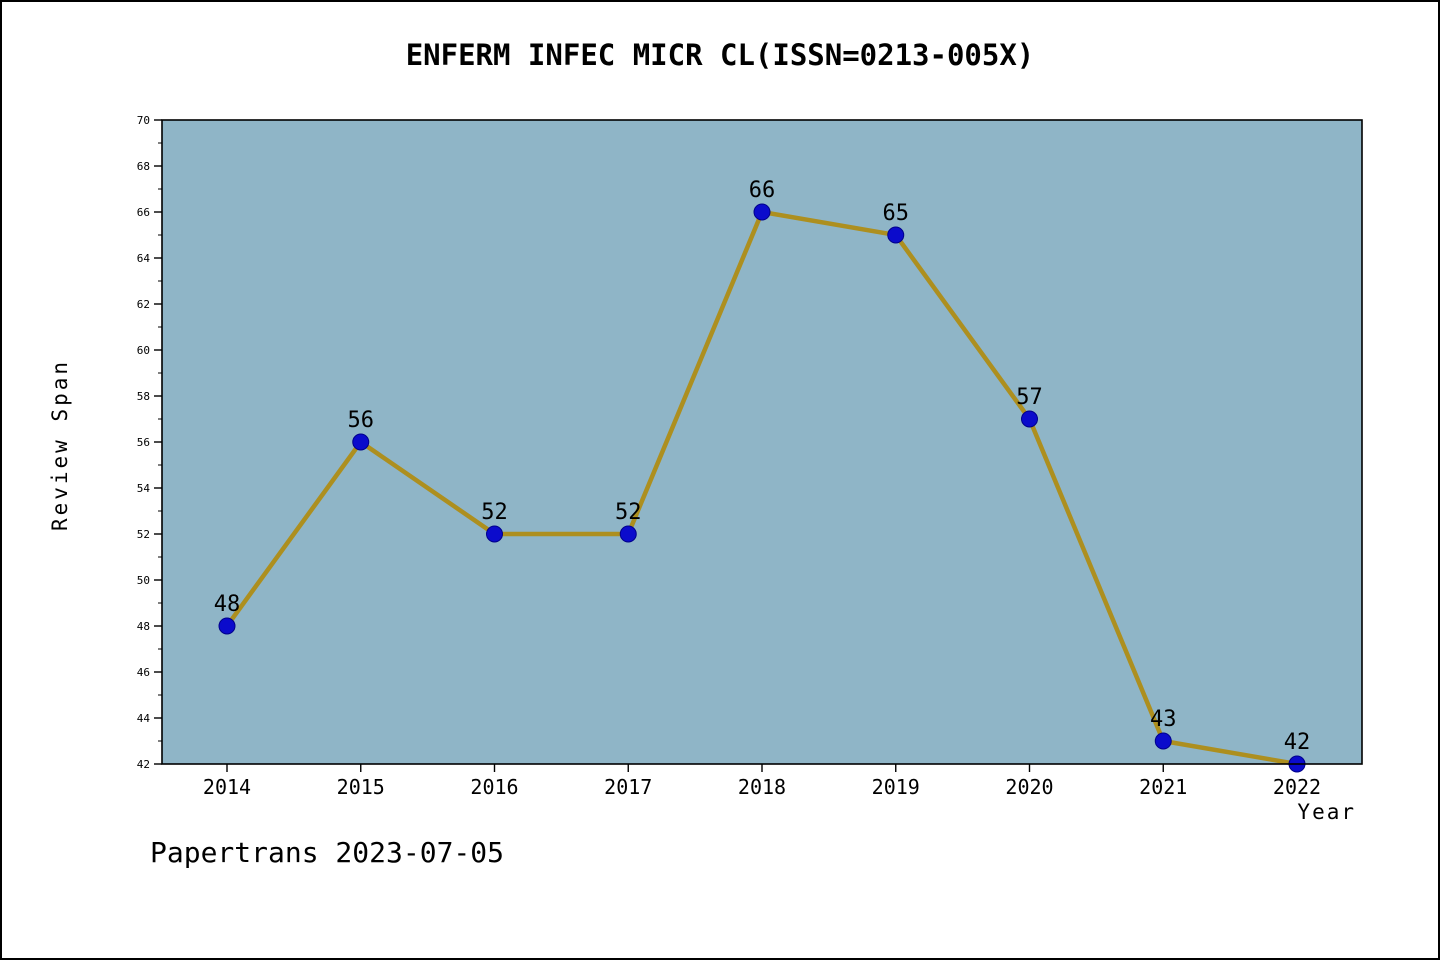 The width and height of the screenshot is (1440, 960). I want to click on svg-text: 2022, so click(1297, 787).